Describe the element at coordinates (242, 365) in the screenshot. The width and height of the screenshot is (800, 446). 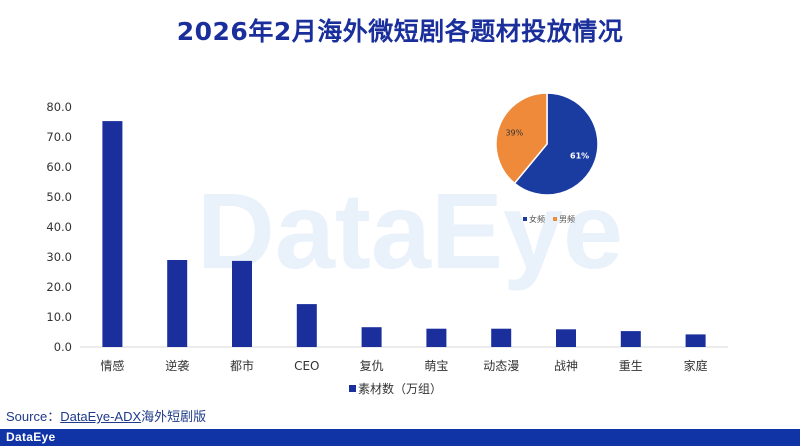
I see `x-tick-label: 都市` at that location.